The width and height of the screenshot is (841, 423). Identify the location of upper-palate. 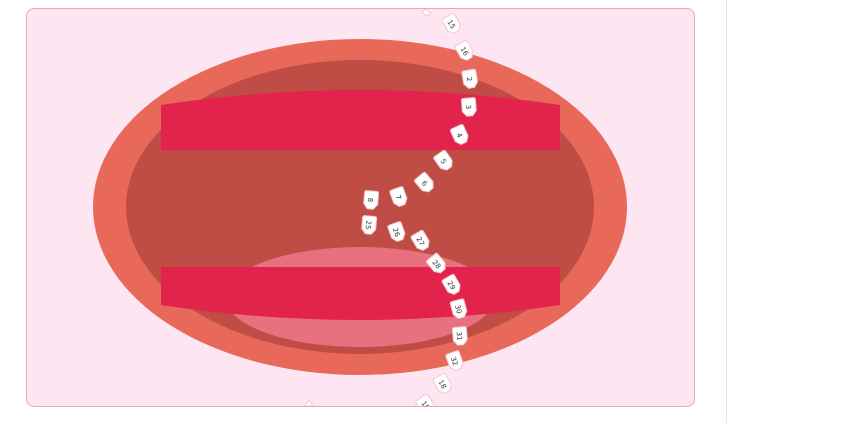
(360, 120).